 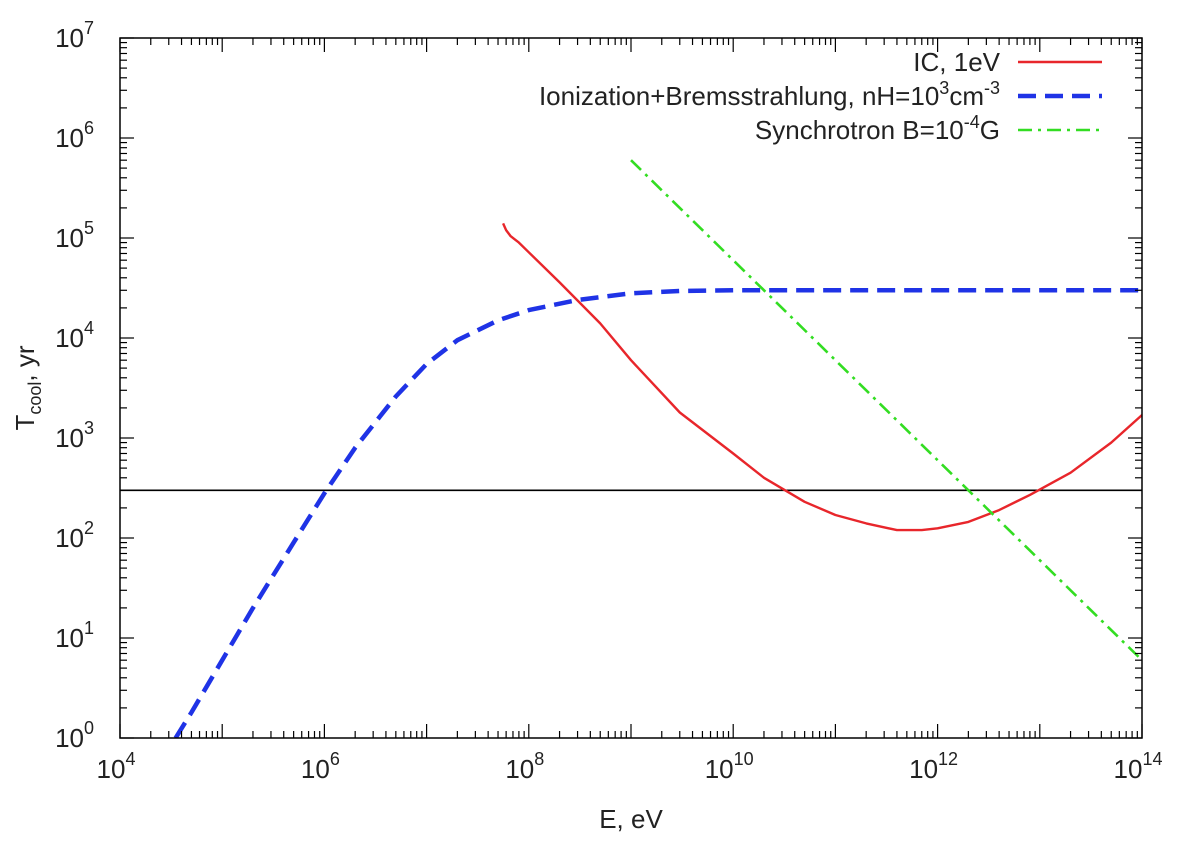 I want to click on x-tick-label: 10¹⁰, so click(x=729, y=766).